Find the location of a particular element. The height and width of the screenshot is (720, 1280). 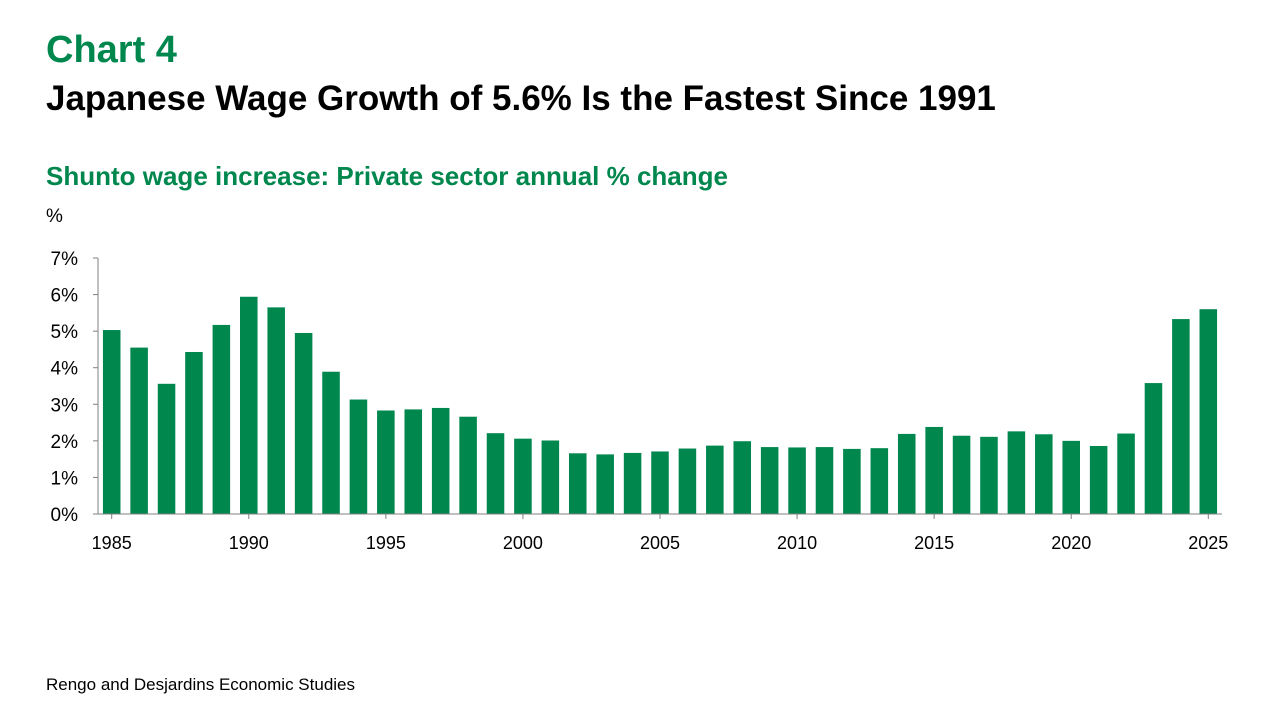

bar-2009 is located at coordinates (769, 480).